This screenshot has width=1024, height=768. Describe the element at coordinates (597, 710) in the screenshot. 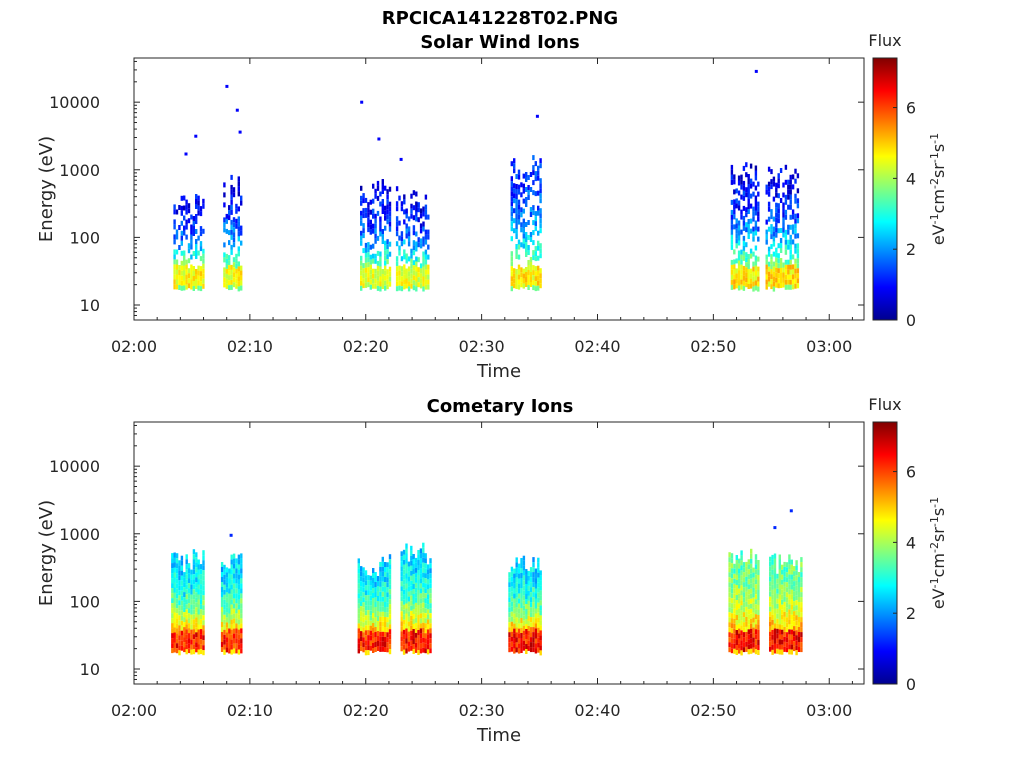

I see `x-tick-label: 02:40` at that location.